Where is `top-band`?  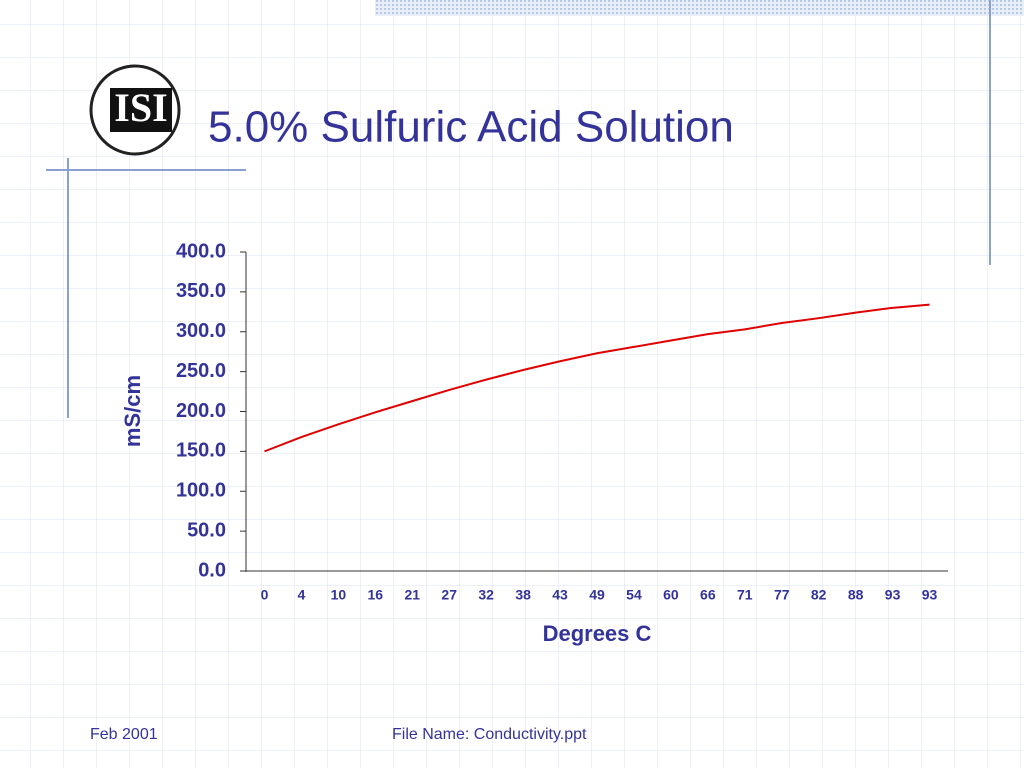
top-band is located at coordinates (699, 8).